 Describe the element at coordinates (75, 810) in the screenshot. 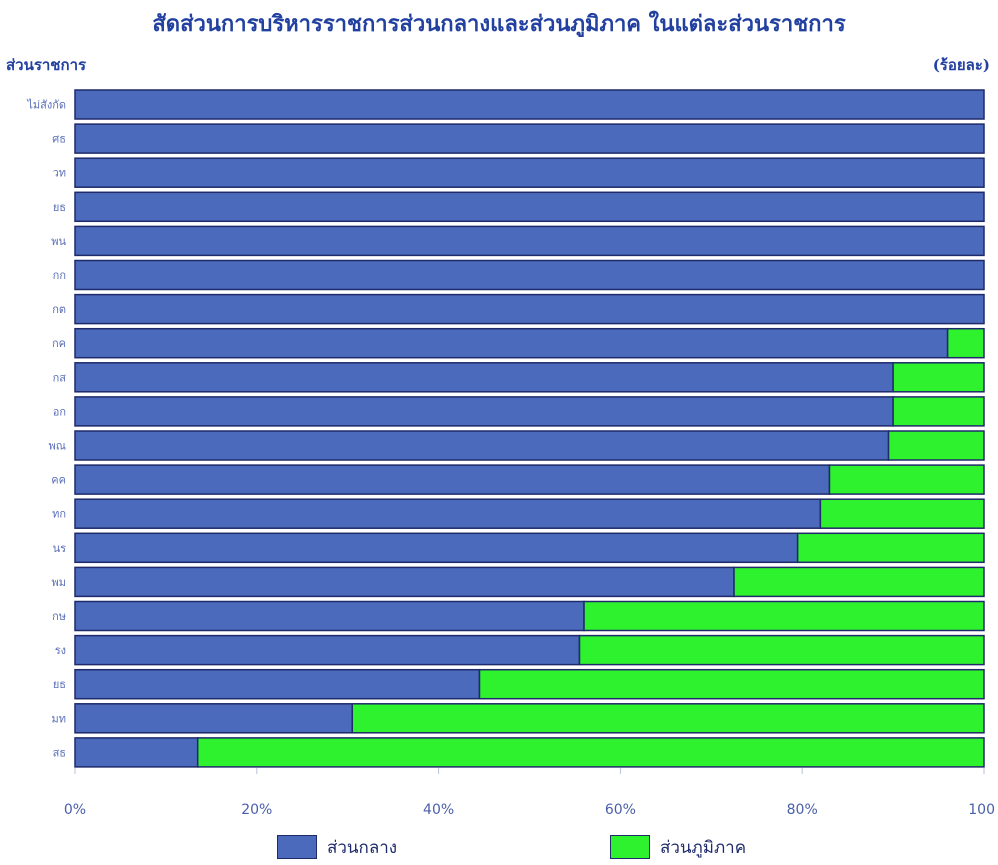

I see `x-tick-label-0: 0%` at that location.